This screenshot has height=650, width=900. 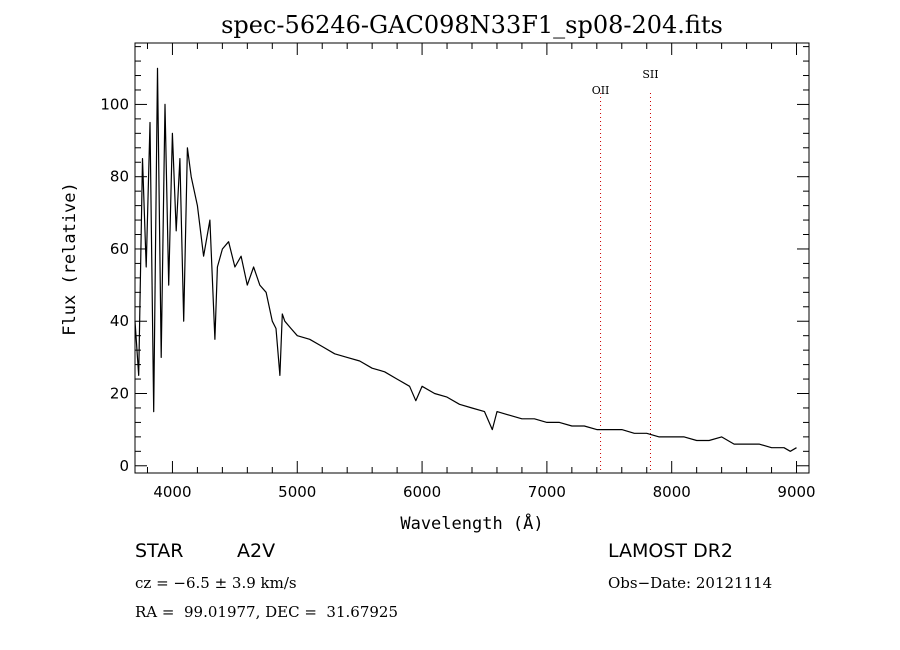 What do you see at coordinates (119, 321) in the screenshot?
I see `y-tick-label: 40` at bounding box center [119, 321].